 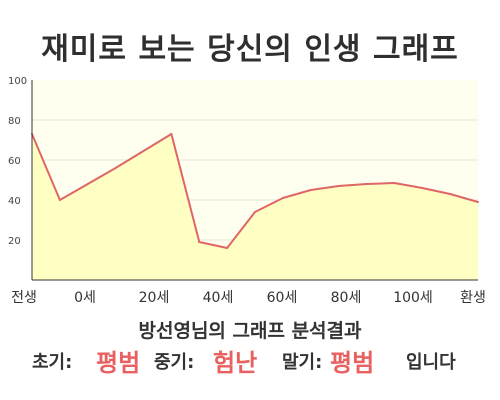 What do you see at coordinates (85, 298) in the screenshot?
I see `x-tick-label: 0세` at bounding box center [85, 298].